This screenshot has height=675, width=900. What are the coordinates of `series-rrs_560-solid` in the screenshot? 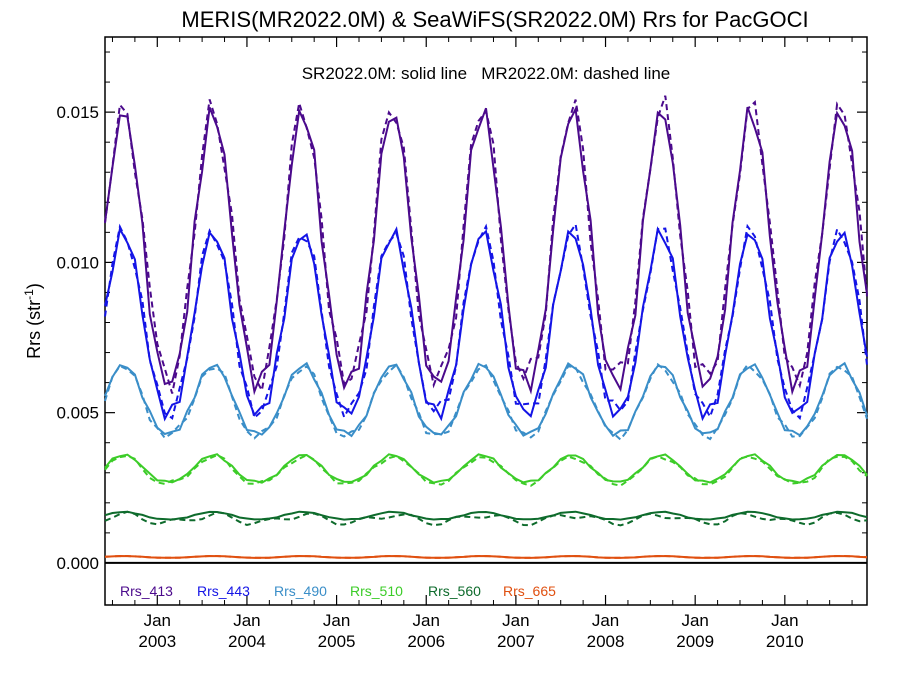 It's located at (486, 515).